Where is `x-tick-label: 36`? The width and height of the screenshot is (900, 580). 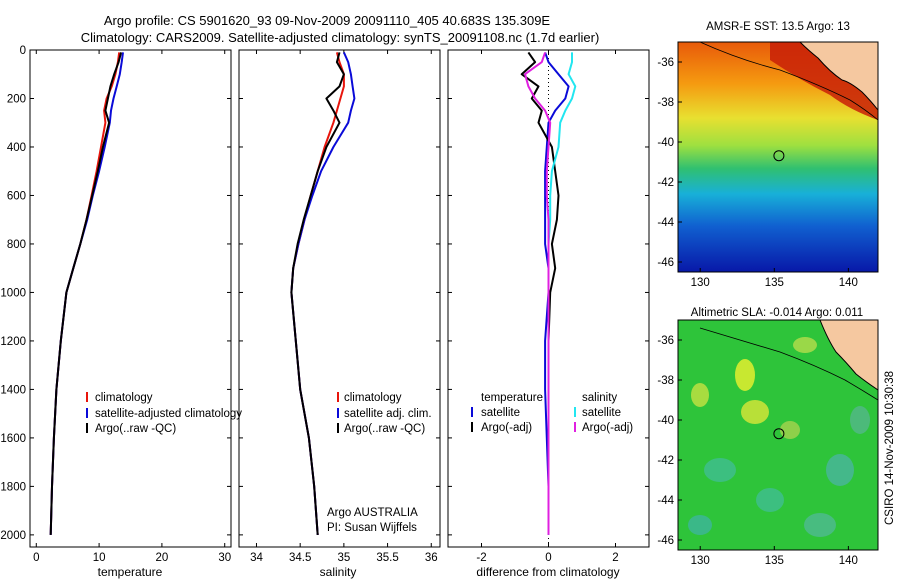 x-tick-label: 36 is located at coordinates (431, 558).